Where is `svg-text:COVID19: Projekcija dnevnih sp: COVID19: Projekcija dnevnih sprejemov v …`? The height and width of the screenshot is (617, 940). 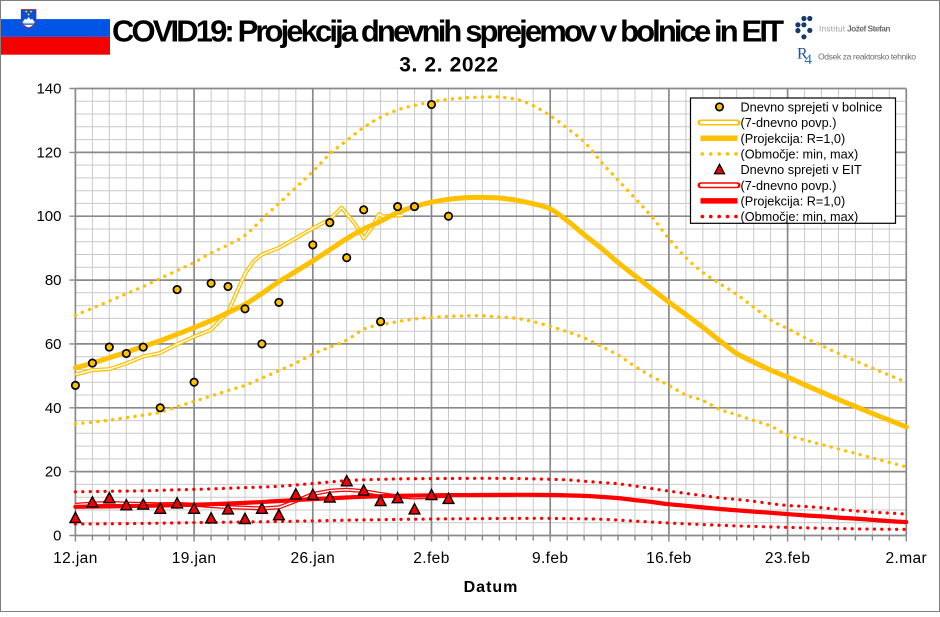 svg-text:COVID19: Projekcija dnevnih sp: COVID19: Projekcija dnevnih sprejemov v … is located at coordinates (448, 31).